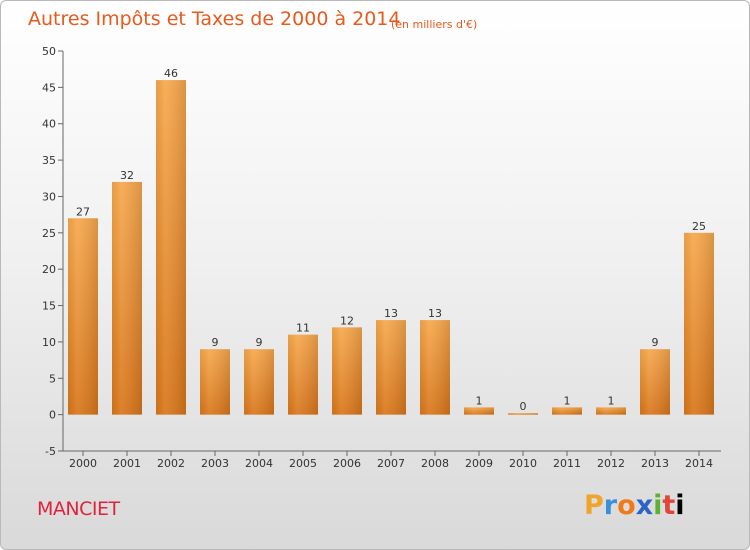 The width and height of the screenshot is (750, 550). What do you see at coordinates (214, 19) in the screenshot?
I see `chart-title: Autres Impôts et Taxes de 2000 à 2014` at bounding box center [214, 19].